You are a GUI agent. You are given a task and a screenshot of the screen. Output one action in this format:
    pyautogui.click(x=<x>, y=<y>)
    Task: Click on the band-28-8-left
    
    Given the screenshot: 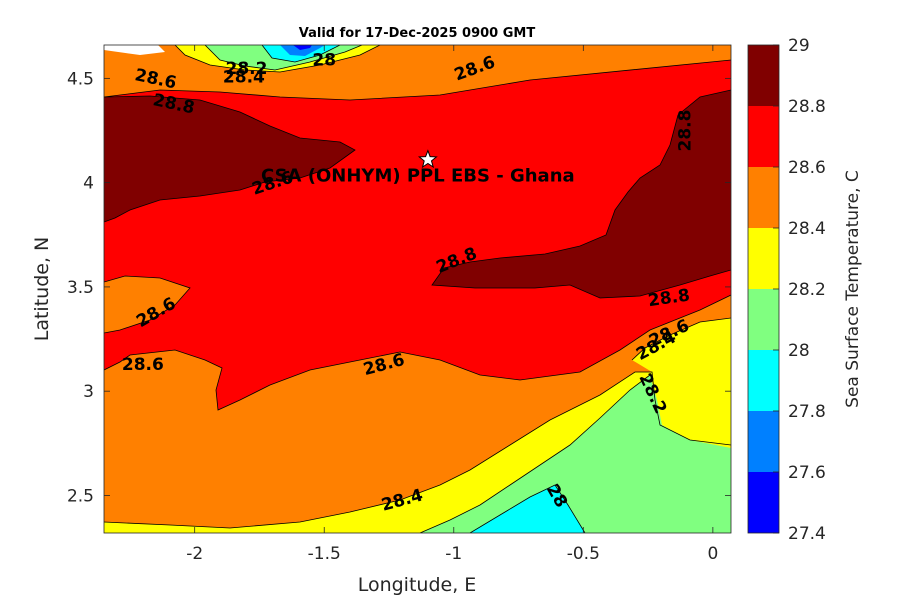 What is the action you would take?
    pyautogui.click(x=229, y=159)
    